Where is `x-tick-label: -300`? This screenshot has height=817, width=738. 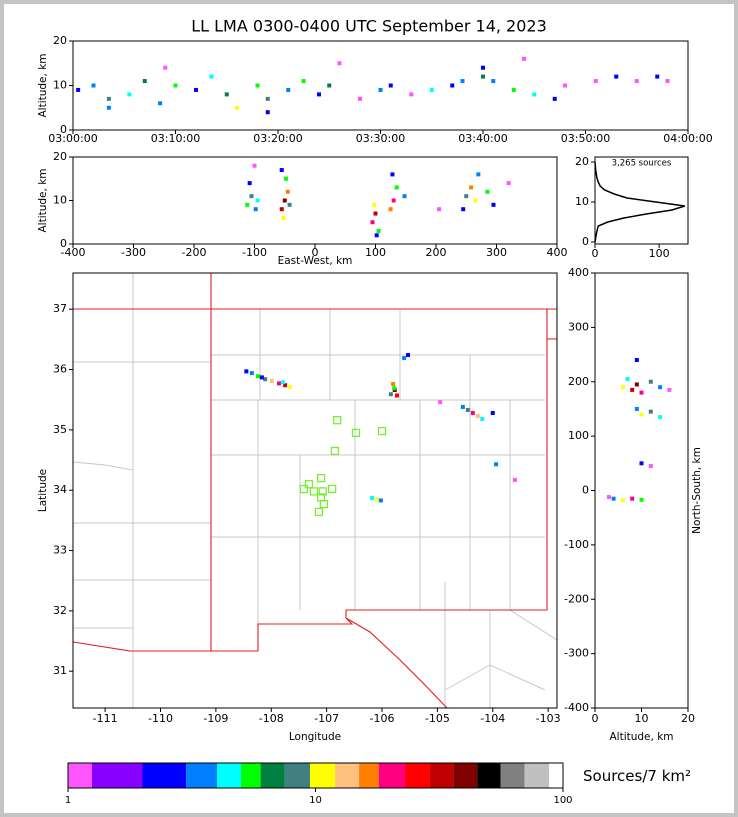
x-tick-label: -300 is located at coordinates (133, 252).